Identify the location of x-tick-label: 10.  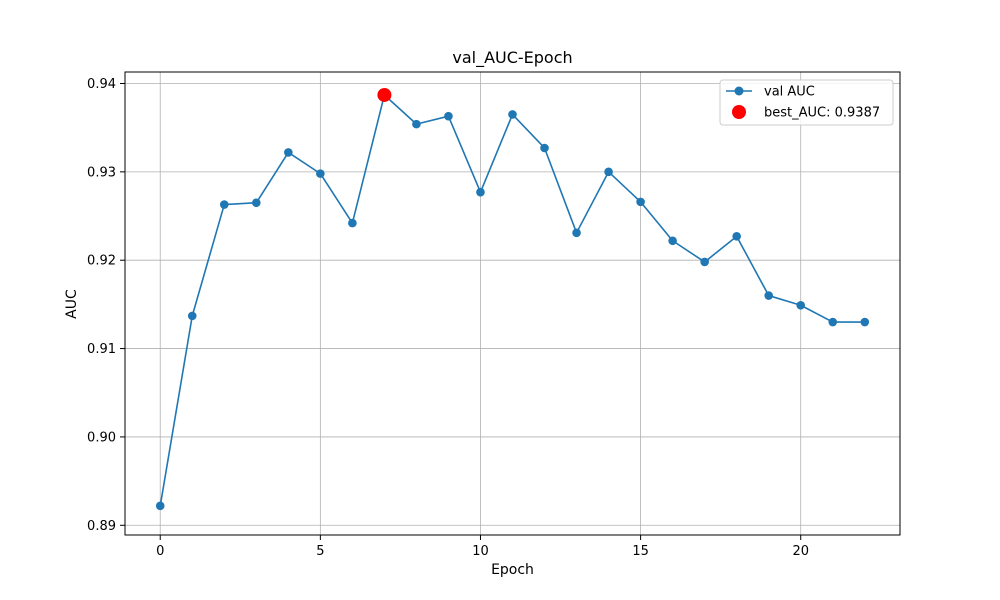
(480, 551).